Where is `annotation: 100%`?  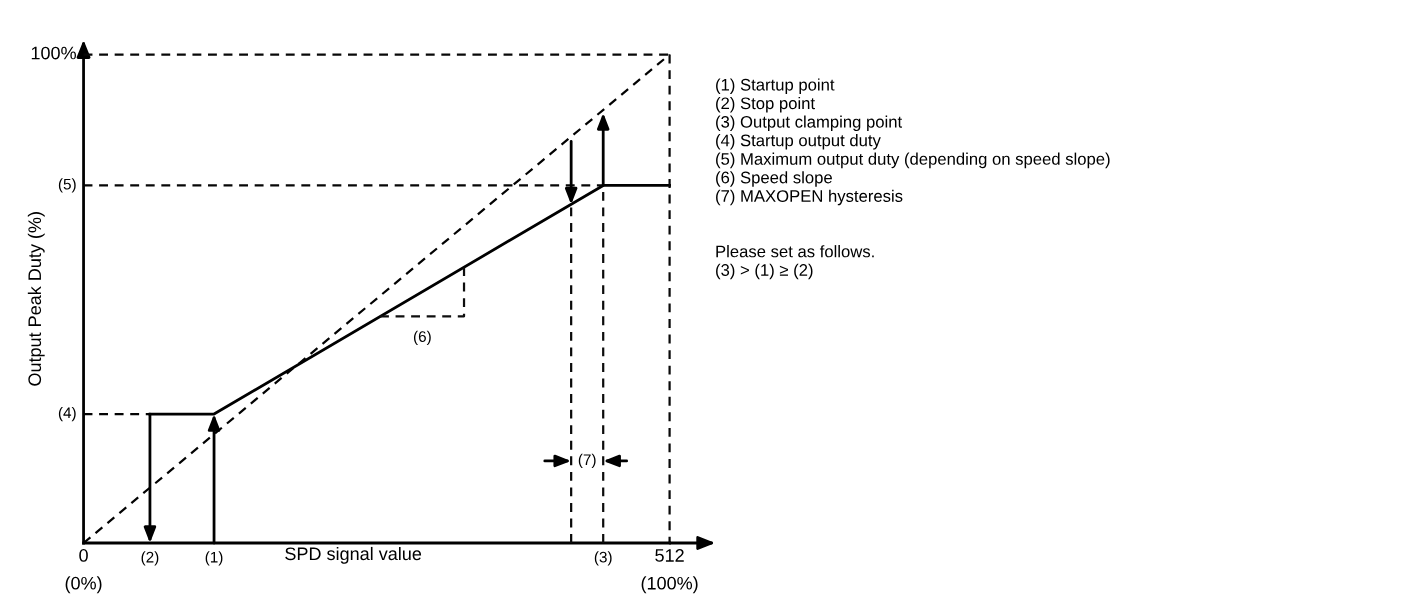 annotation: 100% is located at coordinates (53, 53).